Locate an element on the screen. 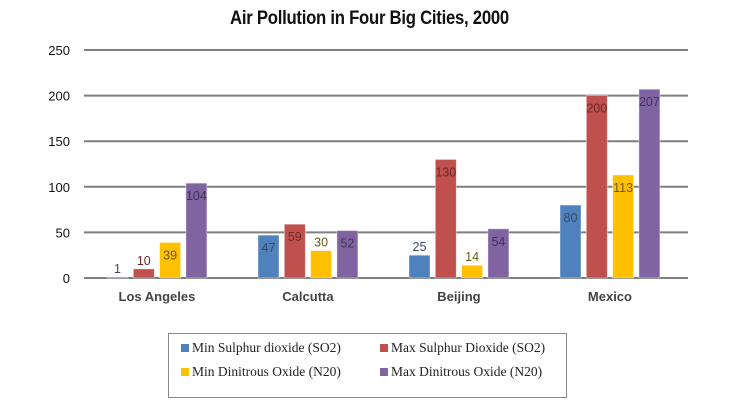 The height and width of the screenshot is (413, 739). data-label-los-angeles-0: 1 is located at coordinates (117, 269).